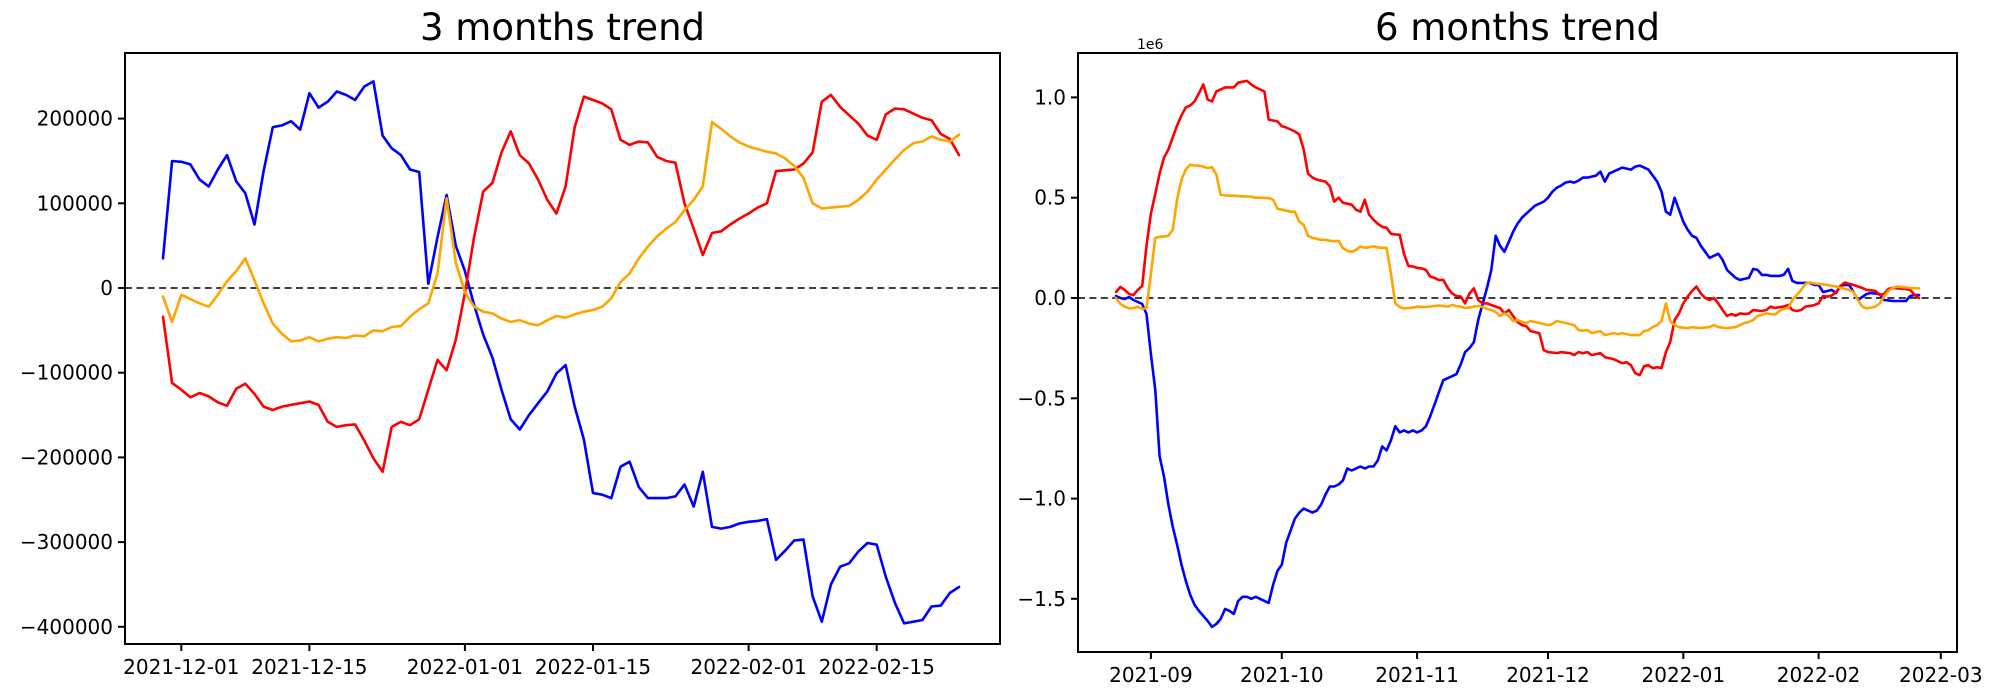  What do you see at coordinates (181, 667) in the screenshot?
I see `x-tick-label: 2021-12-01` at bounding box center [181, 667].